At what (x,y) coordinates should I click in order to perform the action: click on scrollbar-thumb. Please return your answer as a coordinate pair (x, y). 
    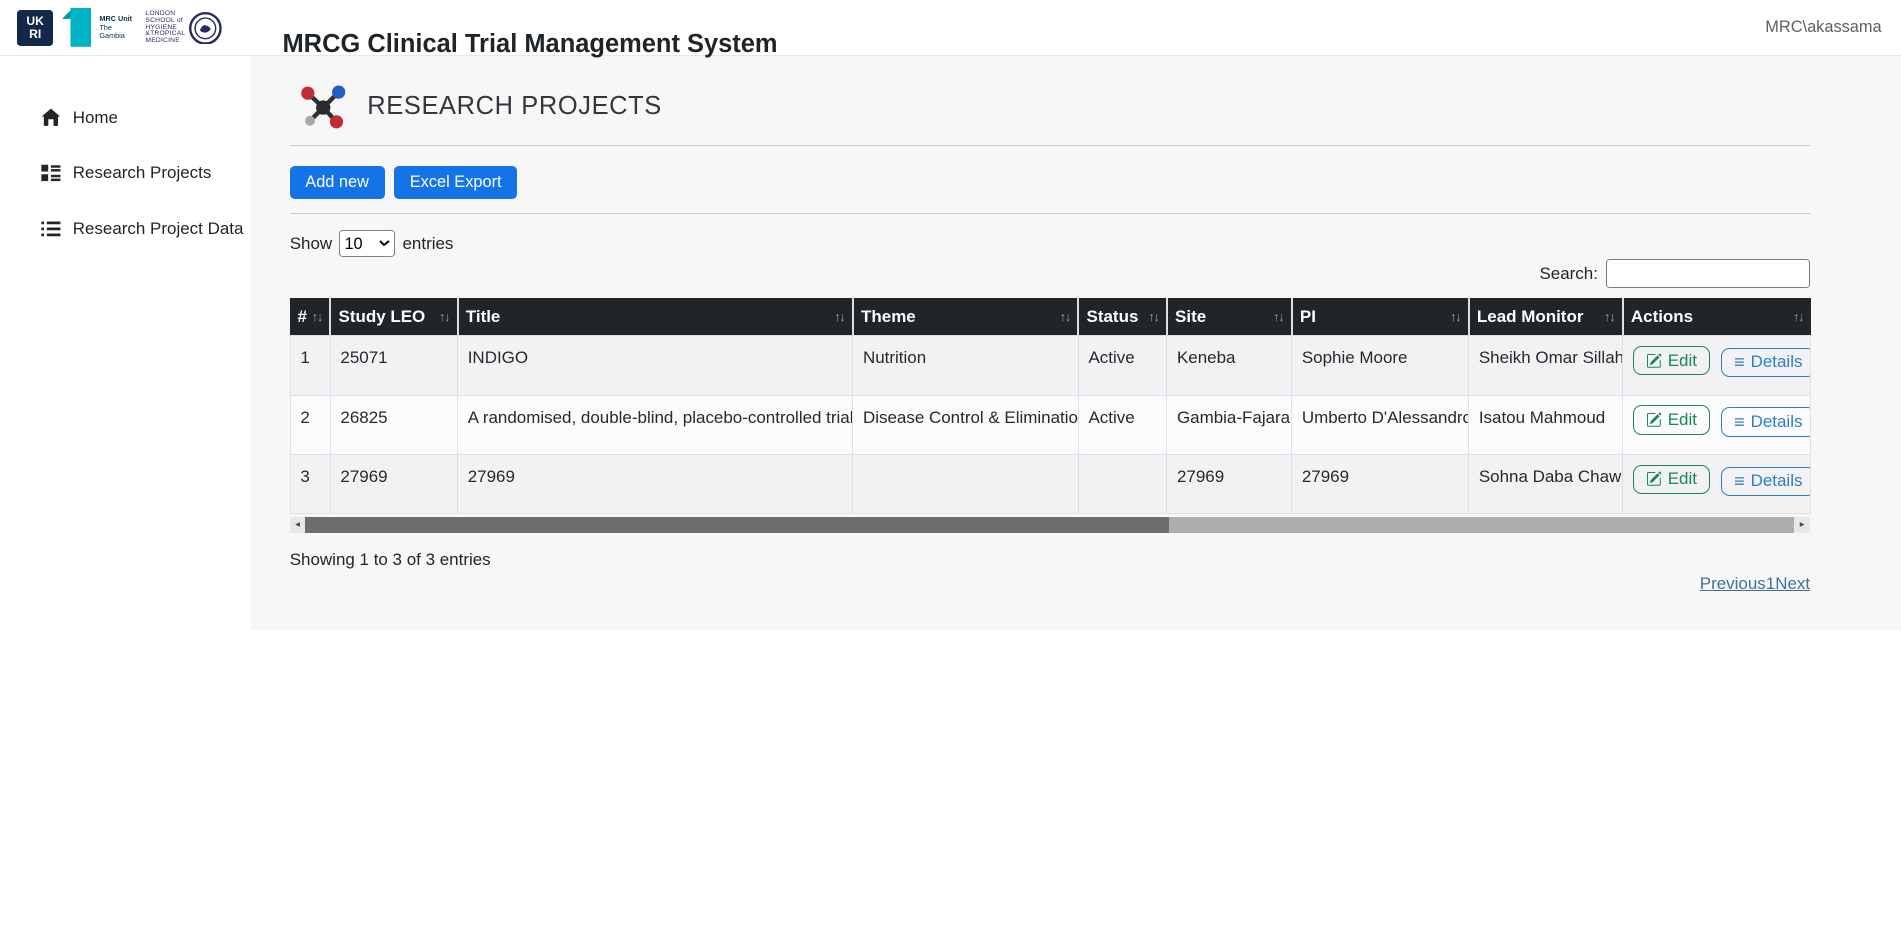
    Looking at the image, I should click on (737, 524).